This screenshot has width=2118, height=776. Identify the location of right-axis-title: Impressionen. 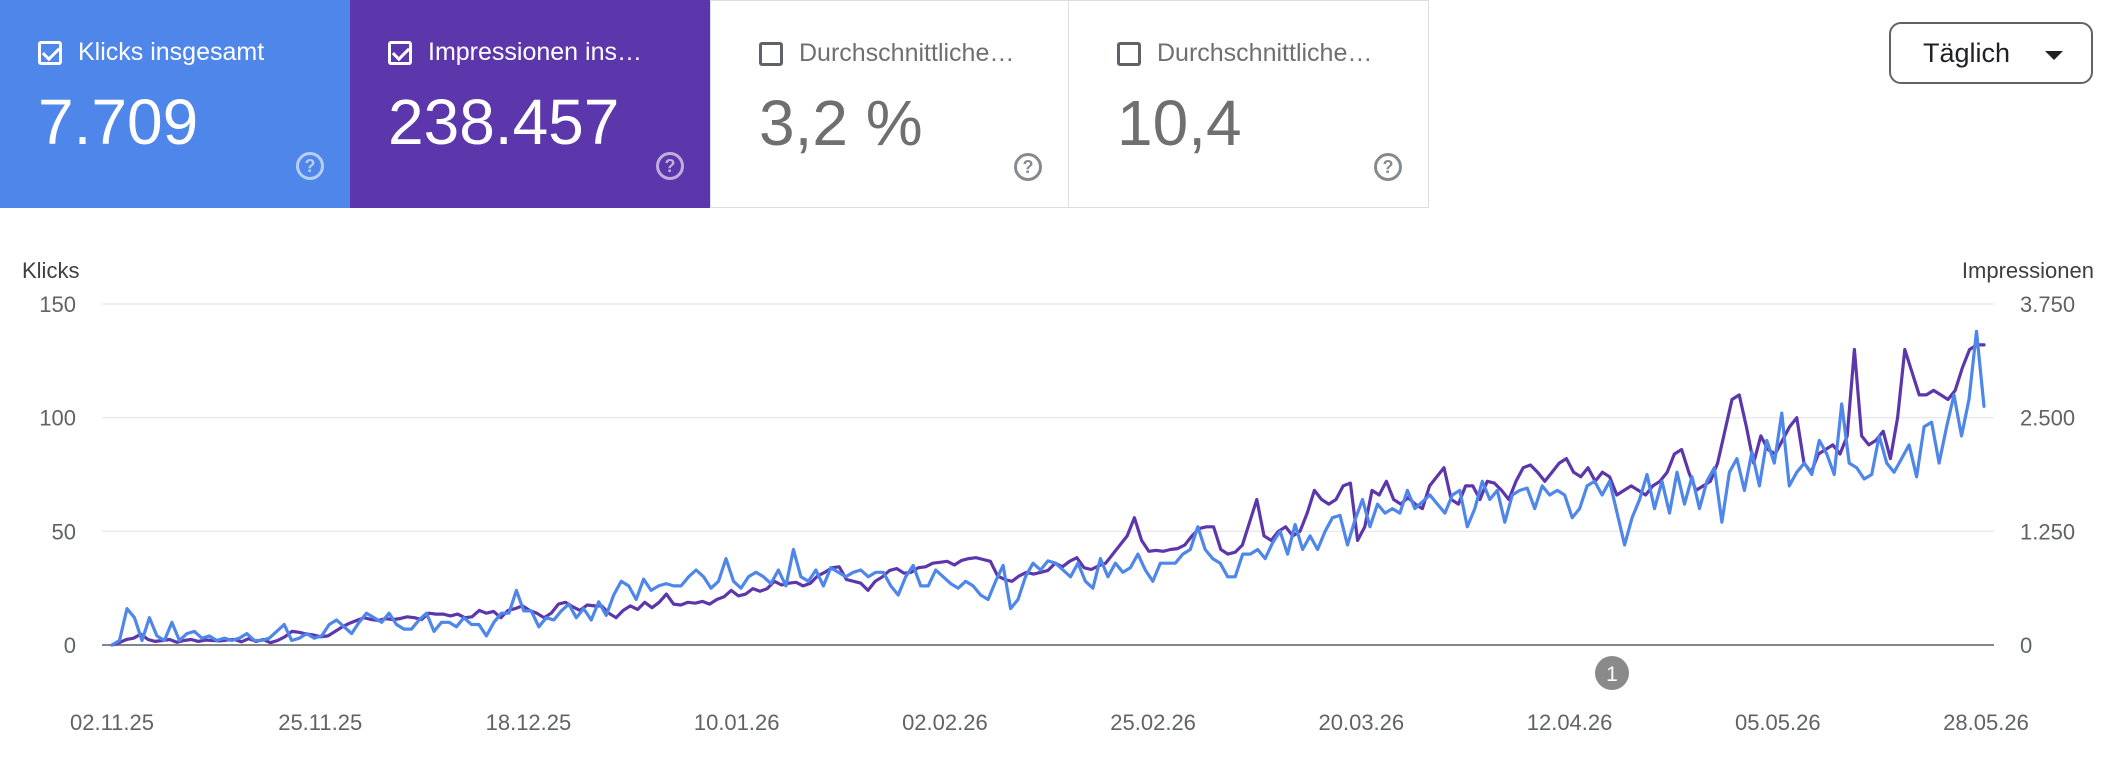
(2028, 270).